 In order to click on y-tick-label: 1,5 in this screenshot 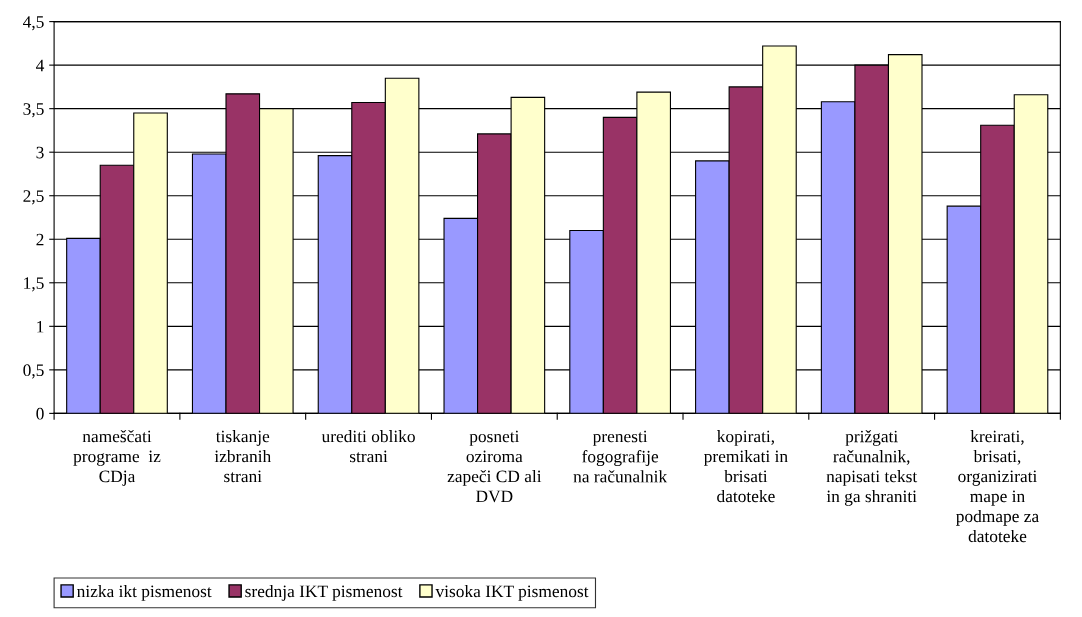, I will do `click(34, 284)`.